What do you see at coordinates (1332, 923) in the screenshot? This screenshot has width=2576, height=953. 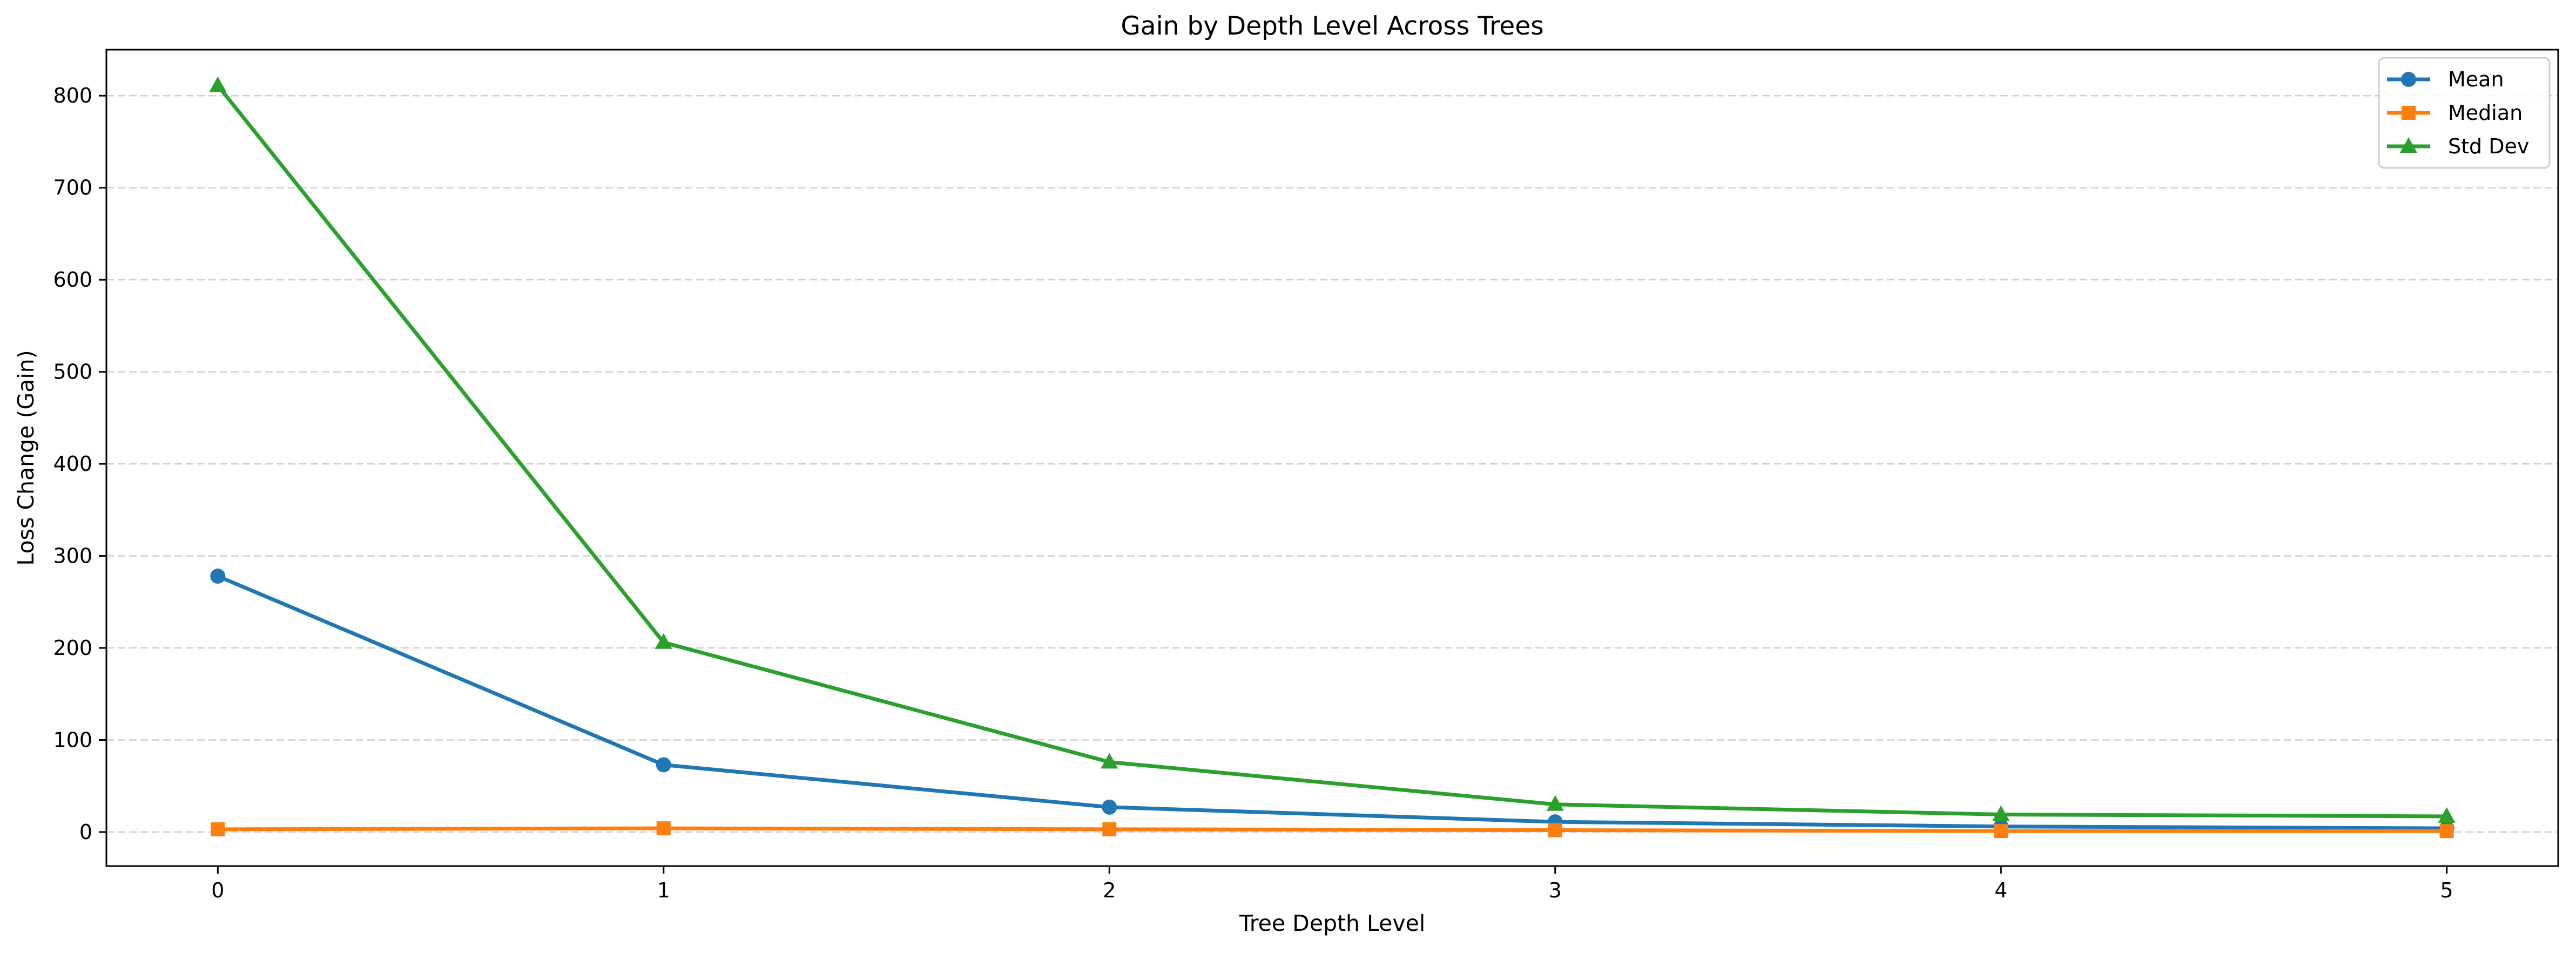 I see `x-axis-label: Tree Depth Level` at bounding box center [1332, 923].